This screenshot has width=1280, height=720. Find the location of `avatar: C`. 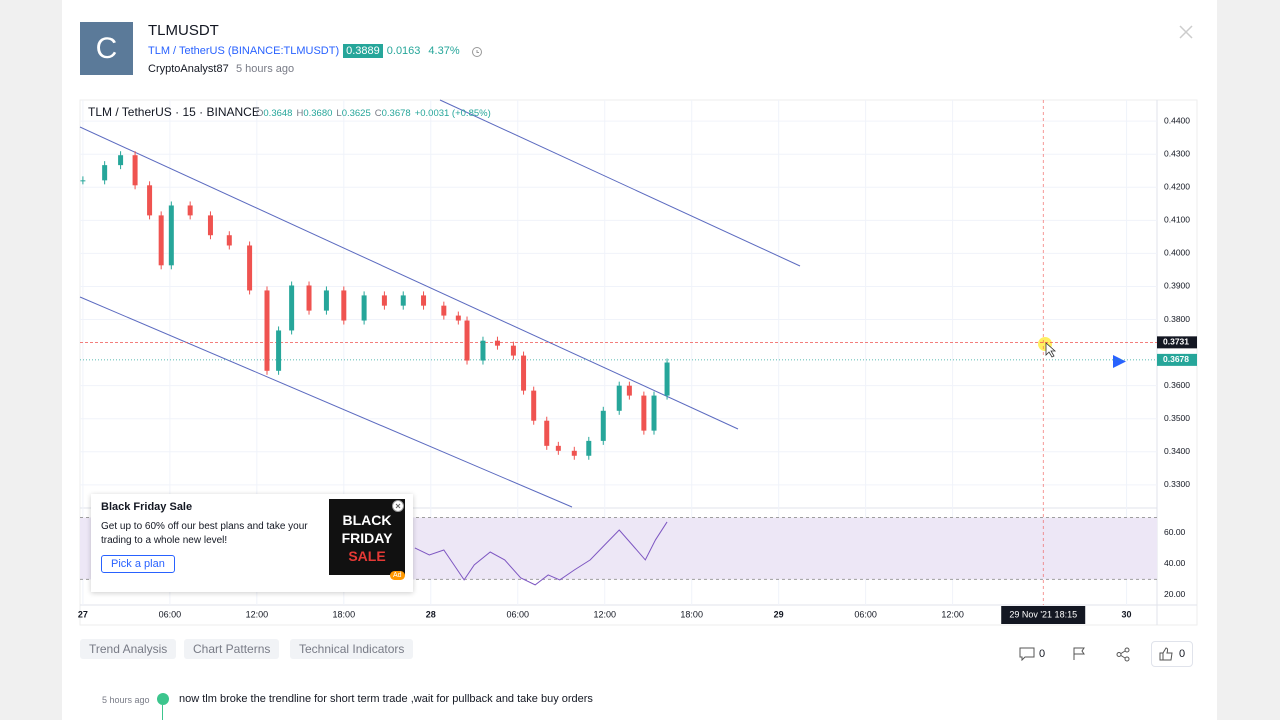

avatar: C is located at coordinates (106, 48).